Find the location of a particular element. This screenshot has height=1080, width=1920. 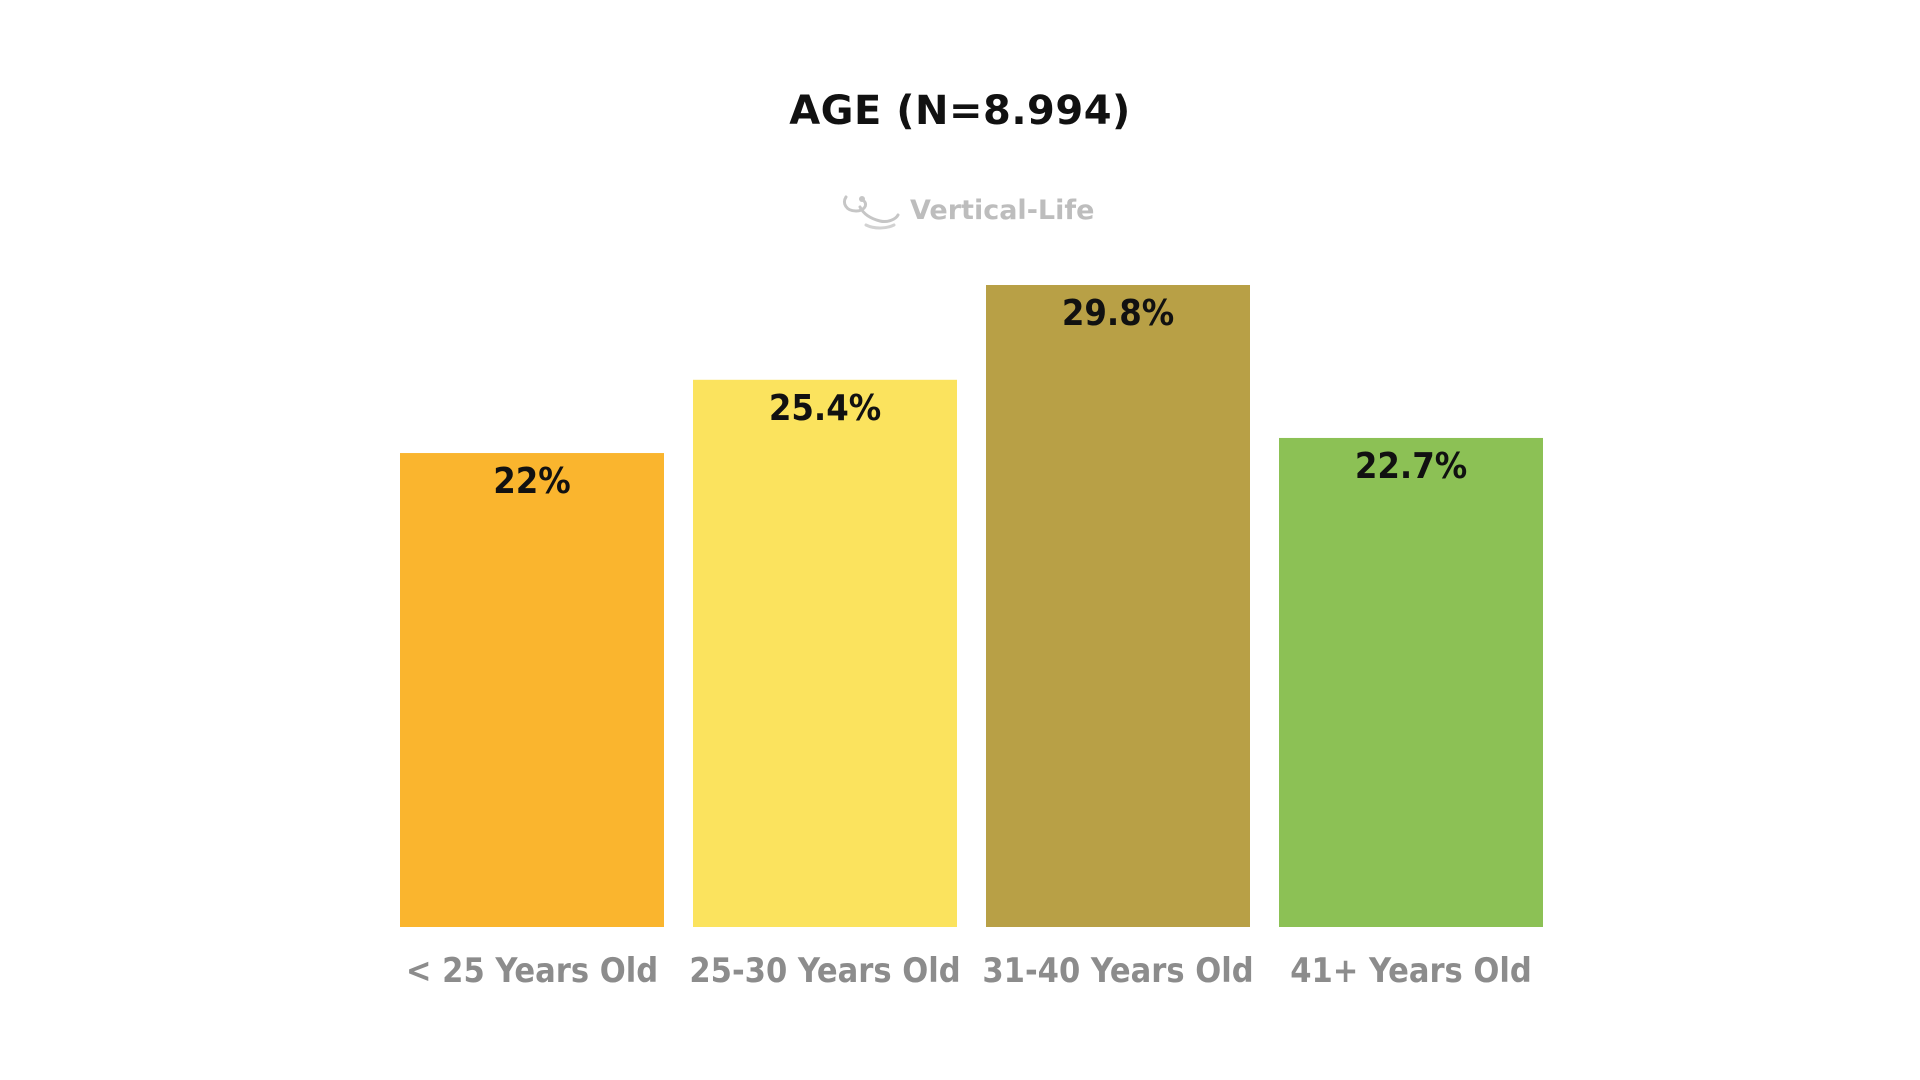

chart-title: AGE (N=8.994) is located at coordinates (960, 111).